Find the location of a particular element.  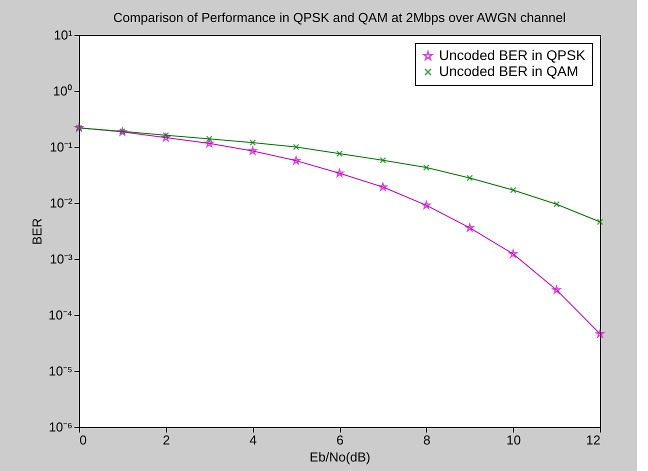

y-tick-label: 10¹ is located at coordinates (64, 35).